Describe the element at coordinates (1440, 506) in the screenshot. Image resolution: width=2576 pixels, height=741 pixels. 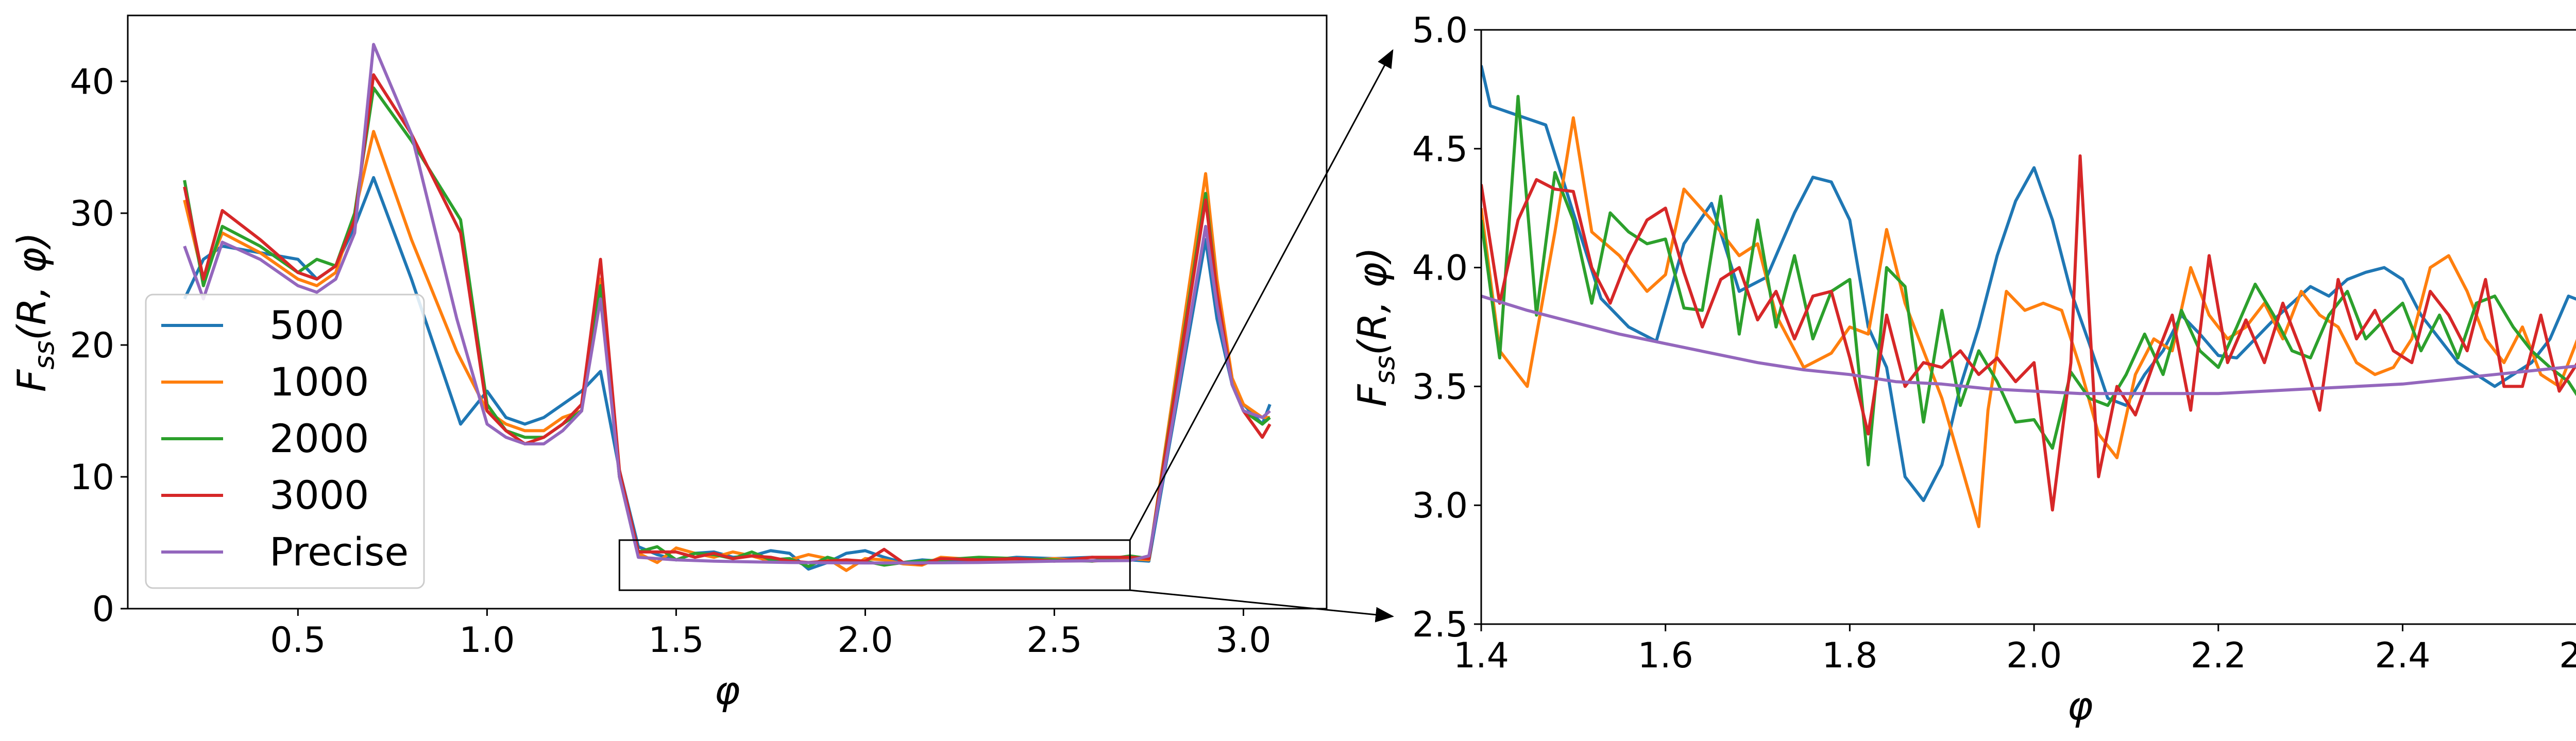
I see `y-tick-label: 3.0` at that location.